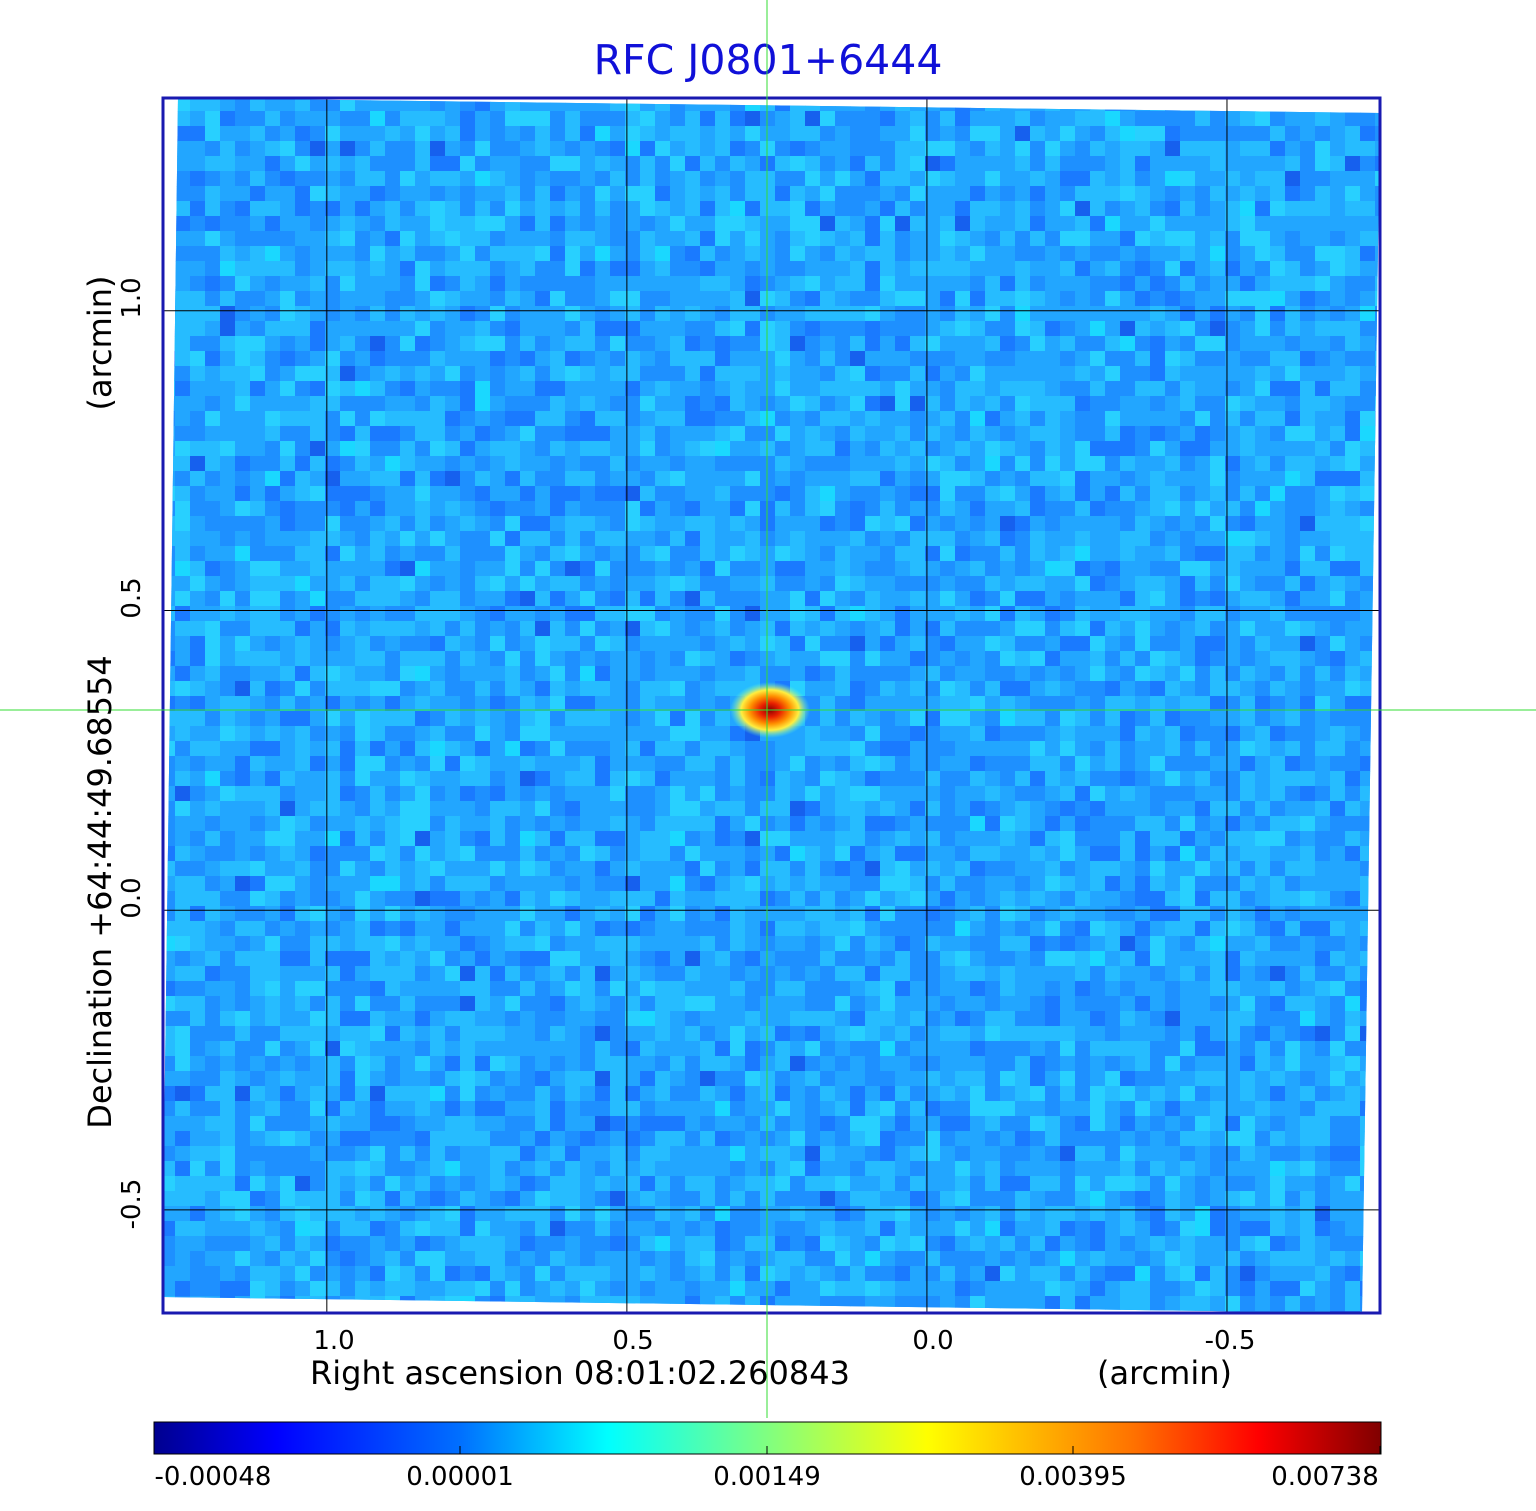  What do you see at coordinates (633, 1341) in the screenshot?
I see `x-tick-label: 0.5` at bounding box center [633, 1341].